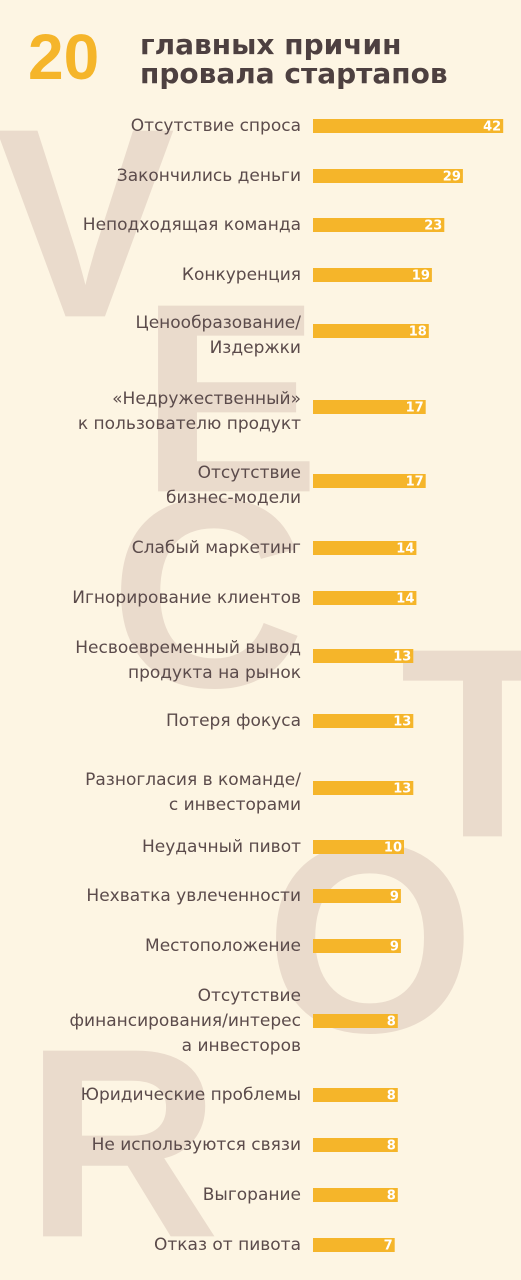 Image resolution: width=521 pixels, height=1280 pixels. I want to click on category-label: Разногласия в команде/, so click(193, 780).